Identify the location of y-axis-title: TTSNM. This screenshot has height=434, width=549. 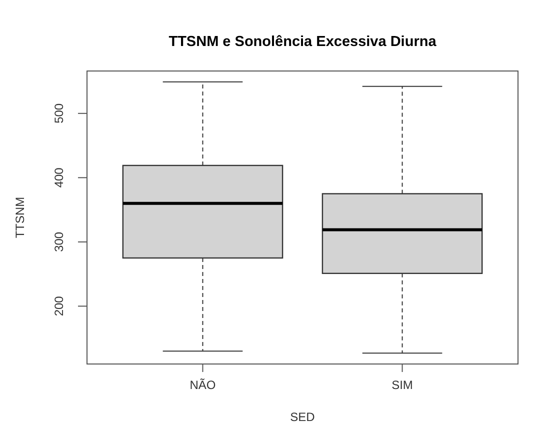
(20, 217).